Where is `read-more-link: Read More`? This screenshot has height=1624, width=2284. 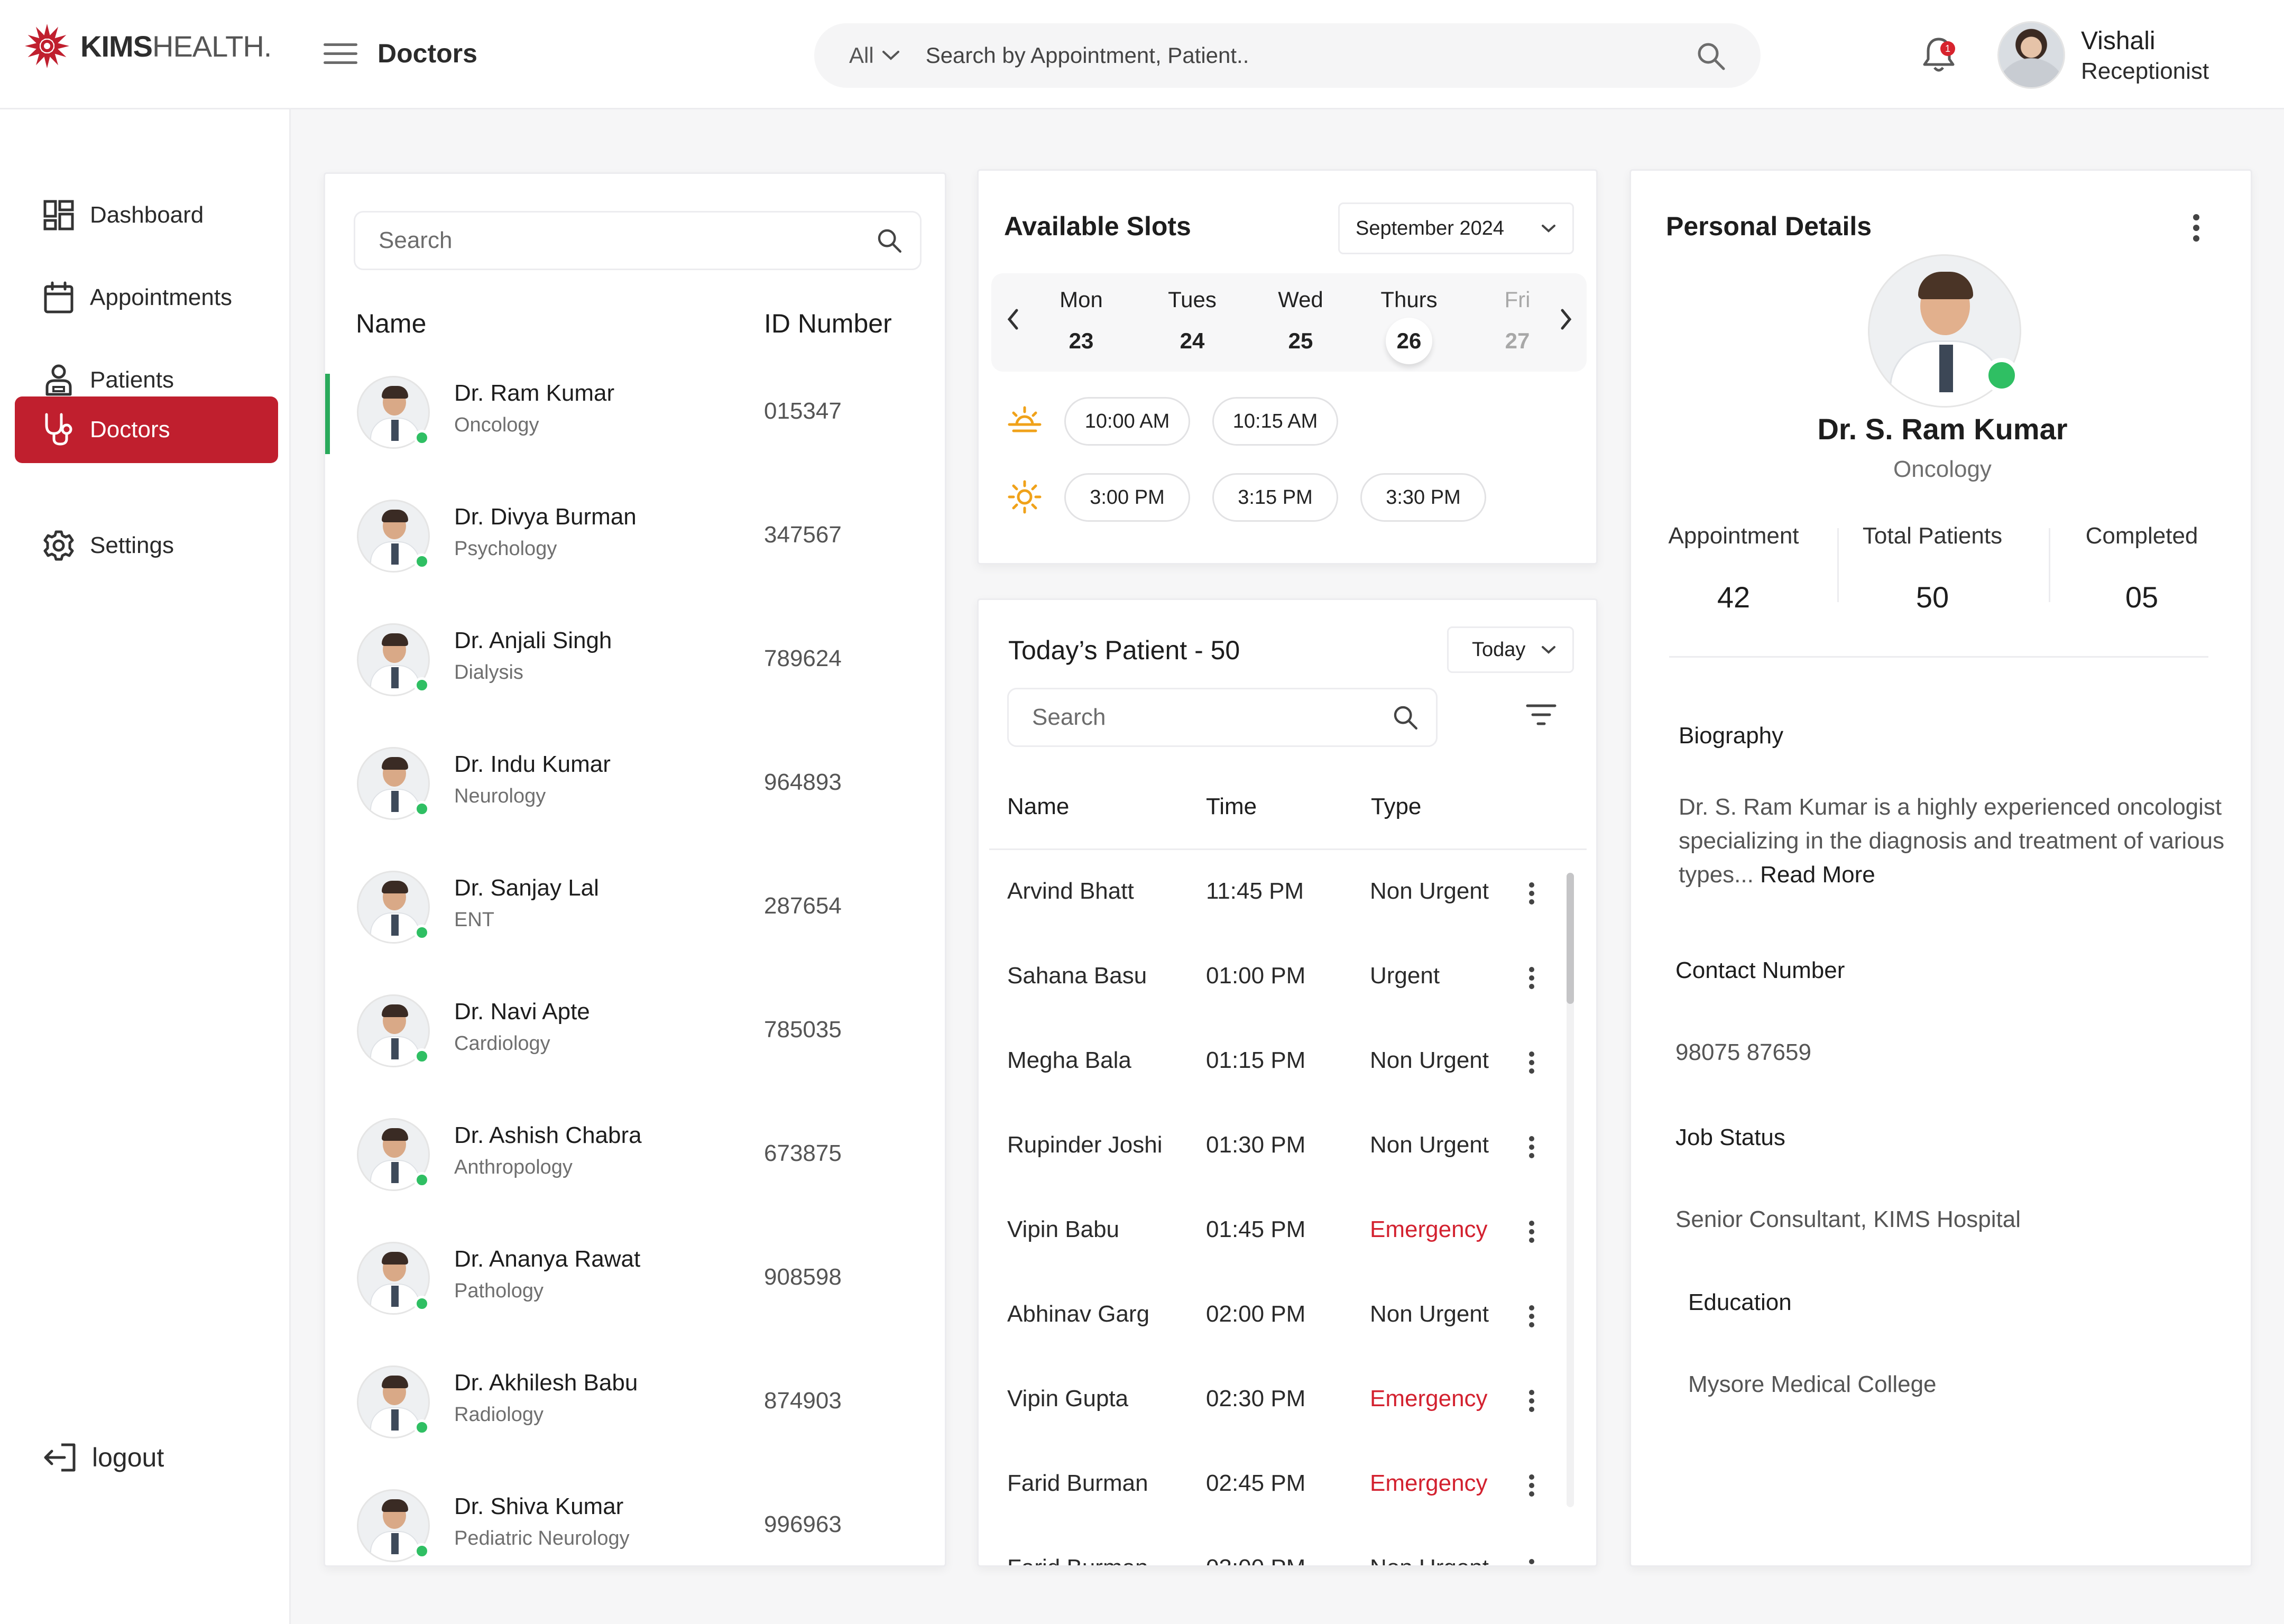 read-more-link: Read More is located at coordinates (1817, 875).